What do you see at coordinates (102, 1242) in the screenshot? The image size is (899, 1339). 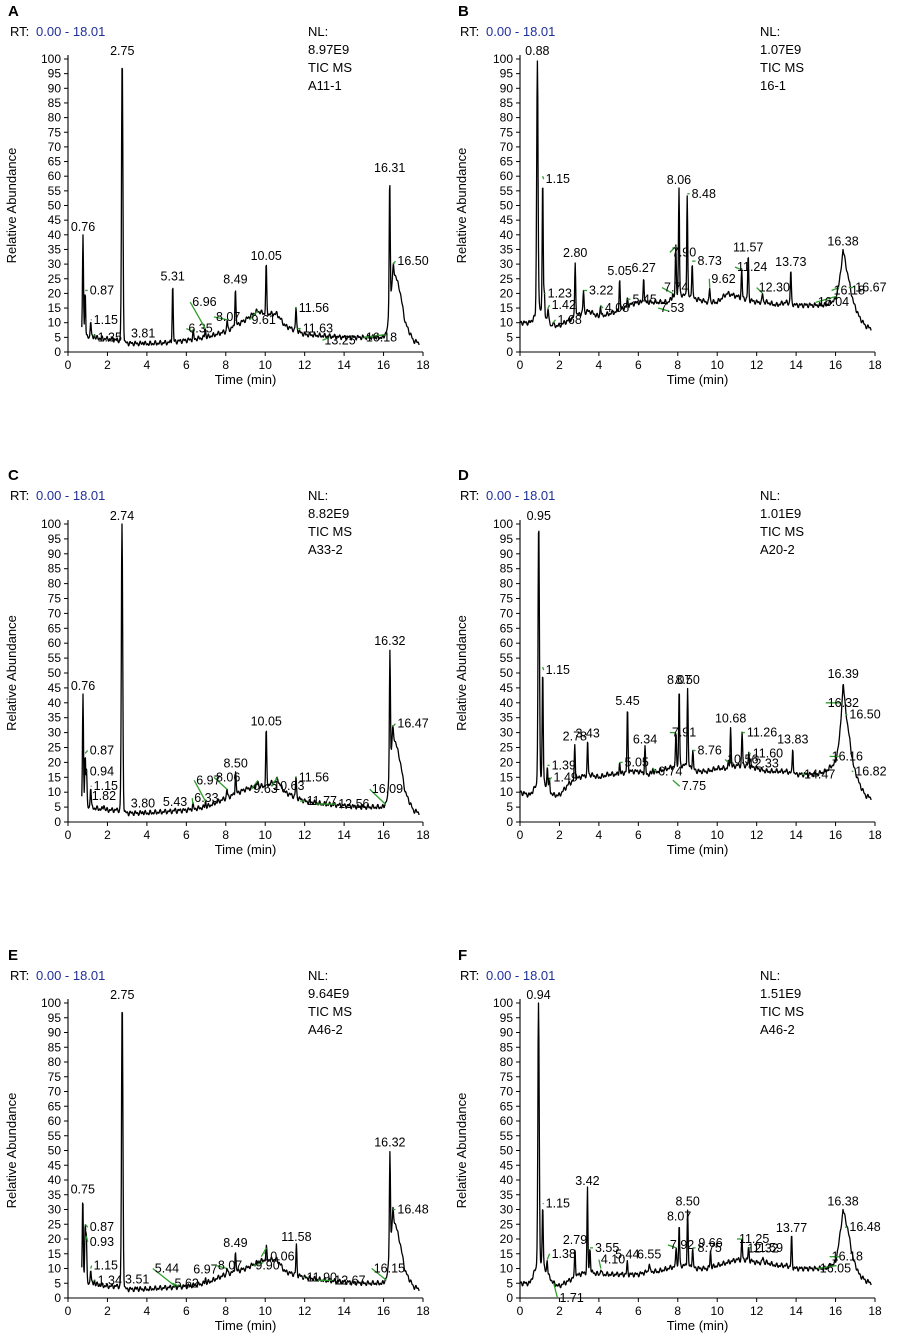 I see `peak-label: 0.93` at bounding box center [102, 1242].